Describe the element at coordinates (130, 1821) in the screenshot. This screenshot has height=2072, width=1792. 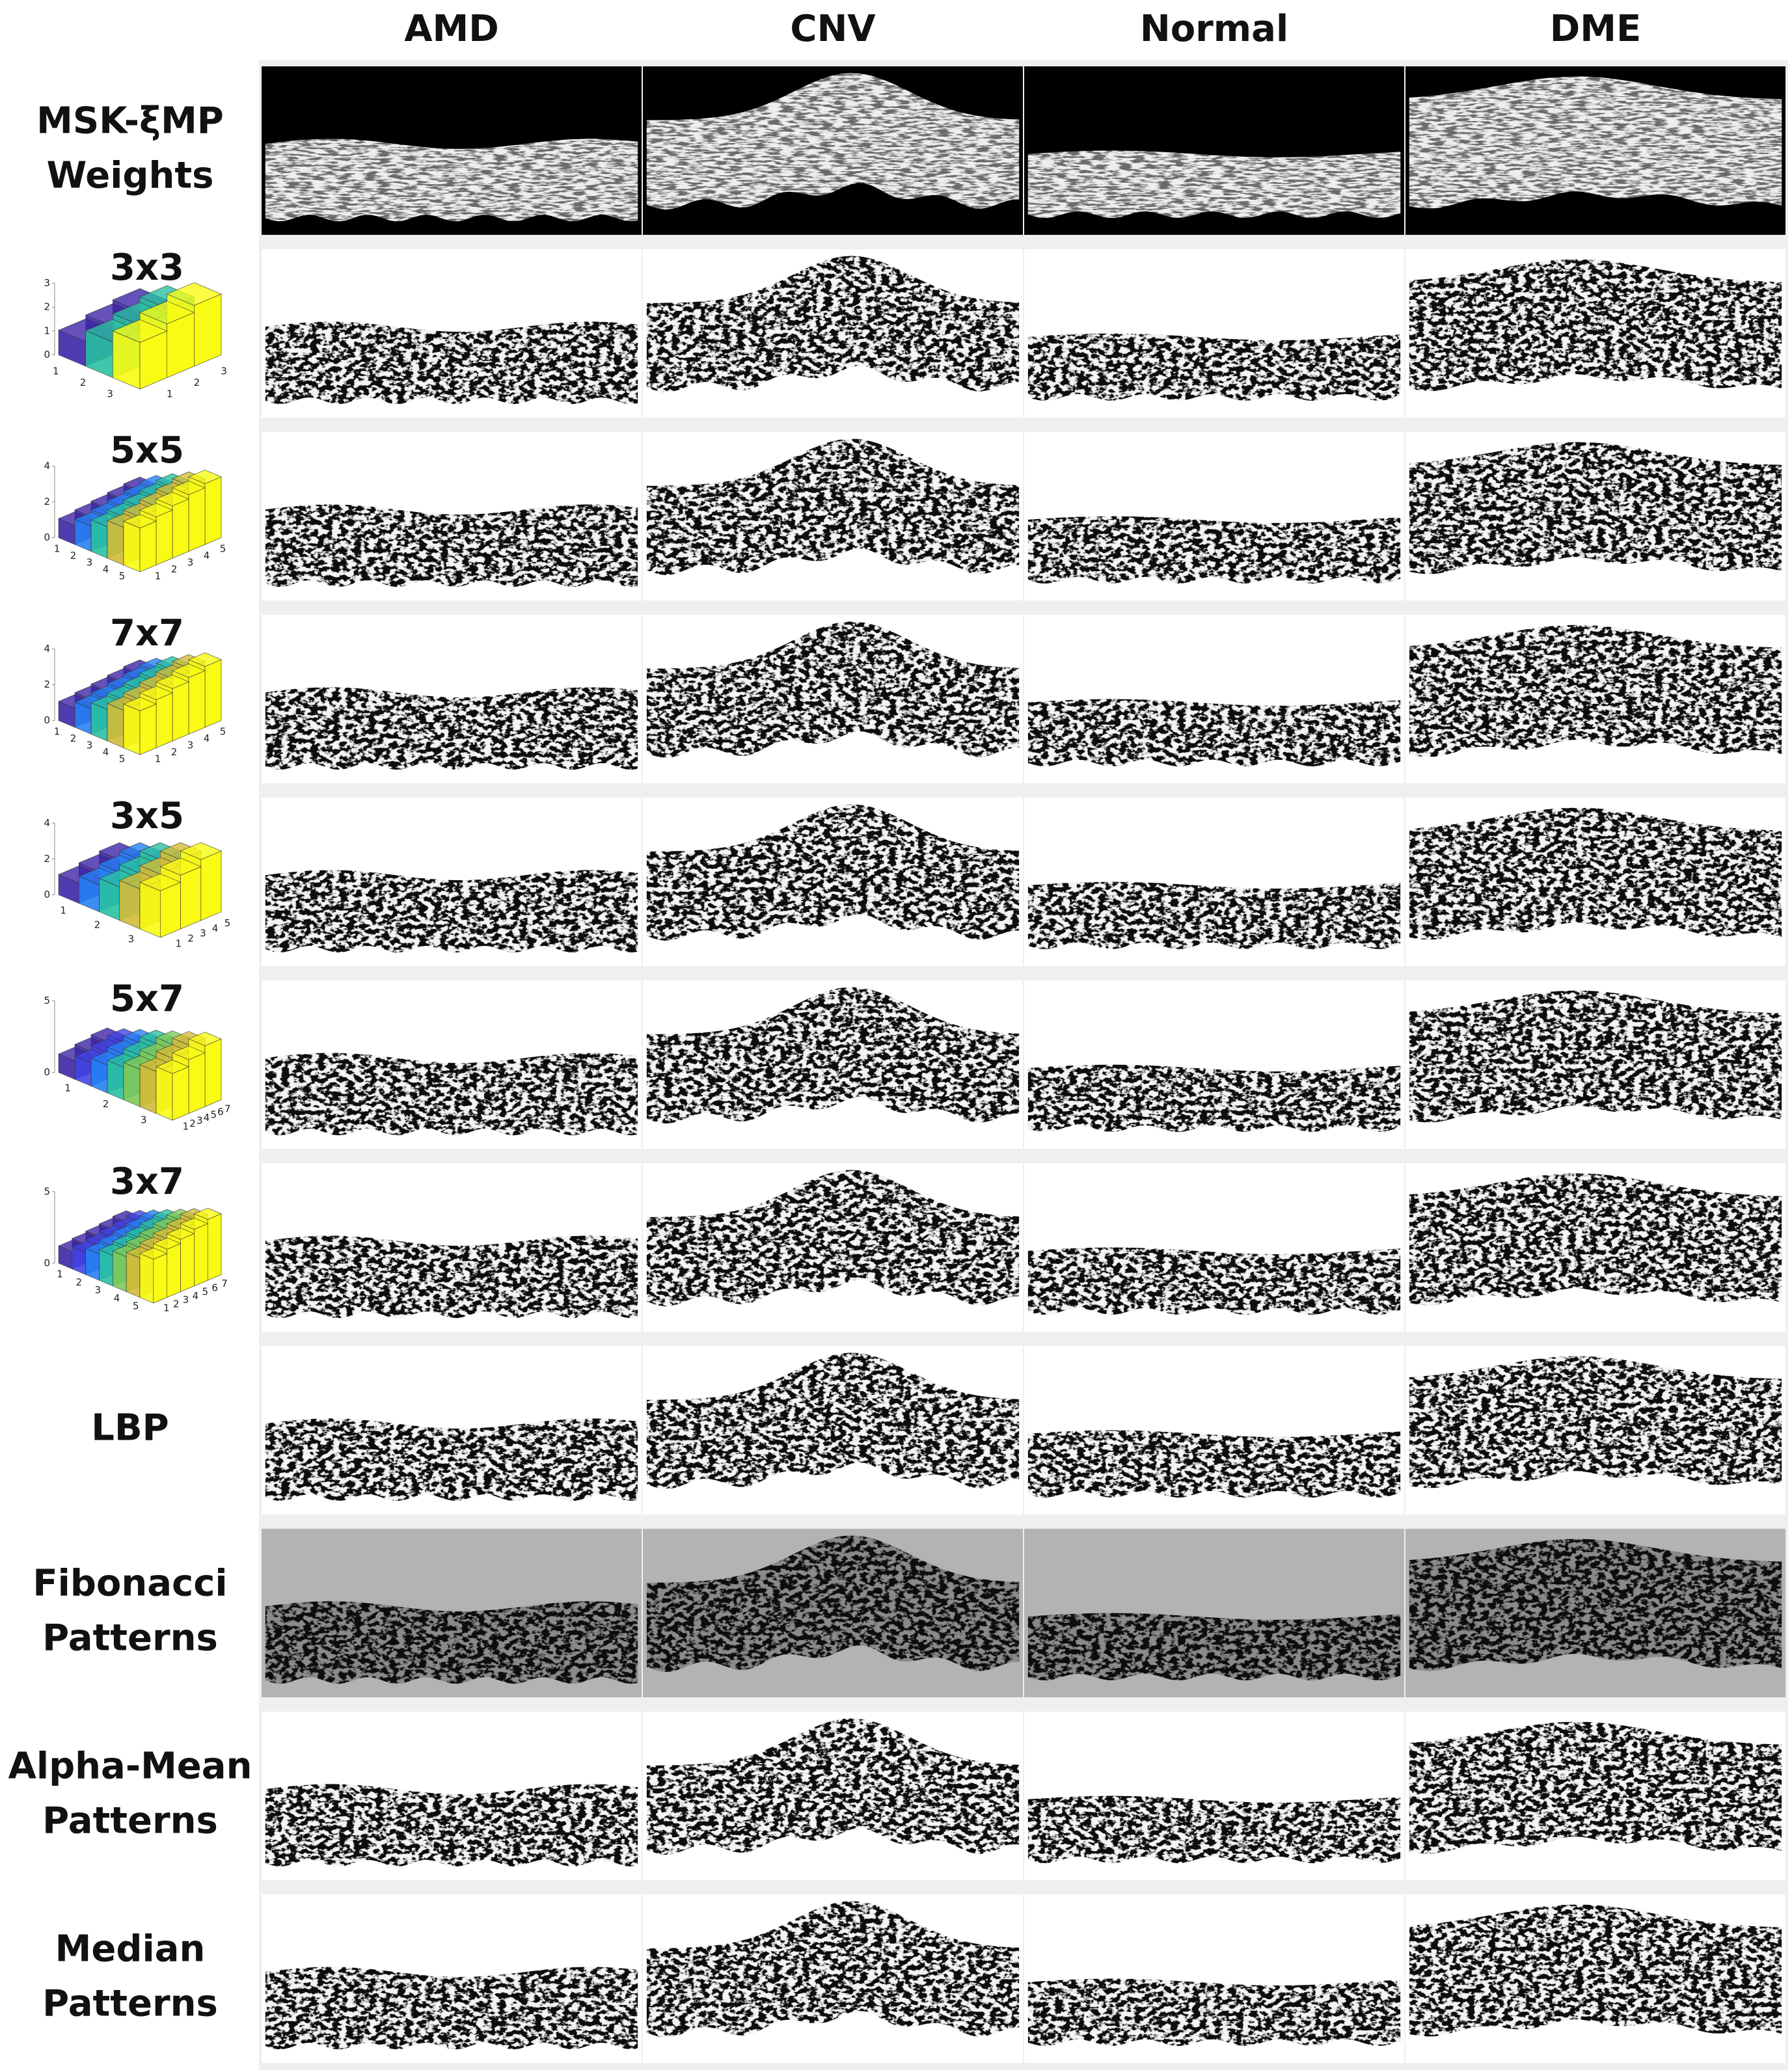
I see `row-label: Patterns` at that location.